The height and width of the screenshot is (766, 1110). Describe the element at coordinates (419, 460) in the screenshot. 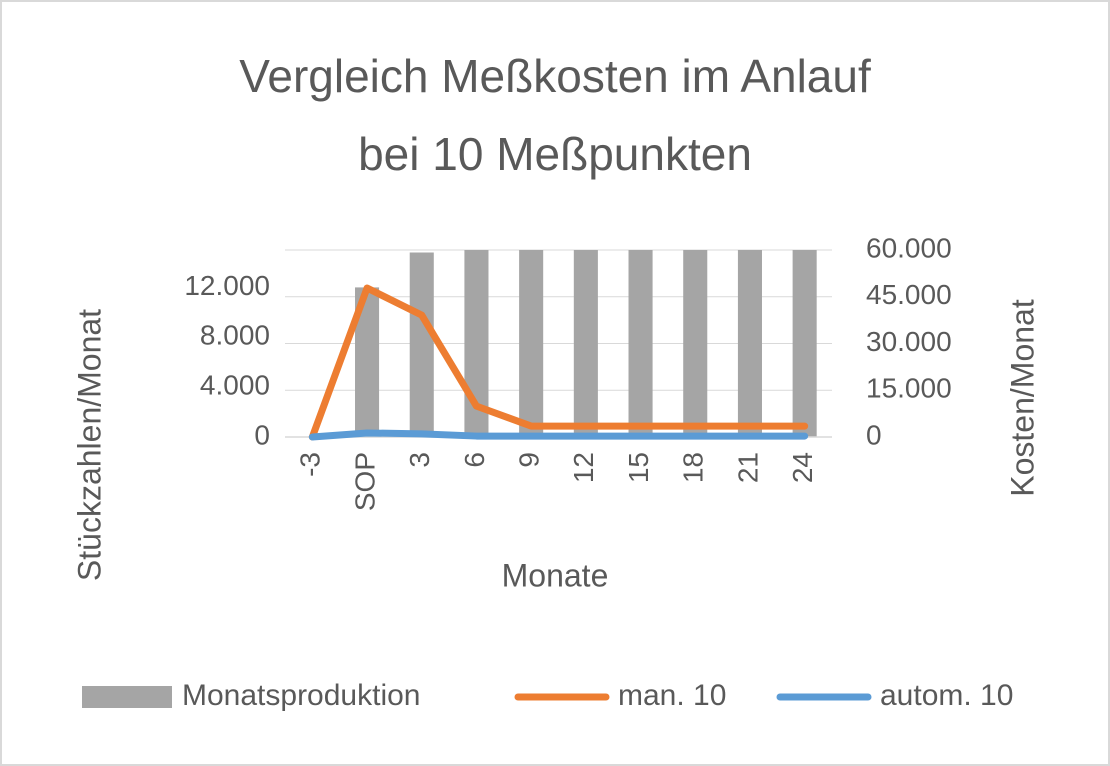

I see `x-tick-label: 3` at that location.